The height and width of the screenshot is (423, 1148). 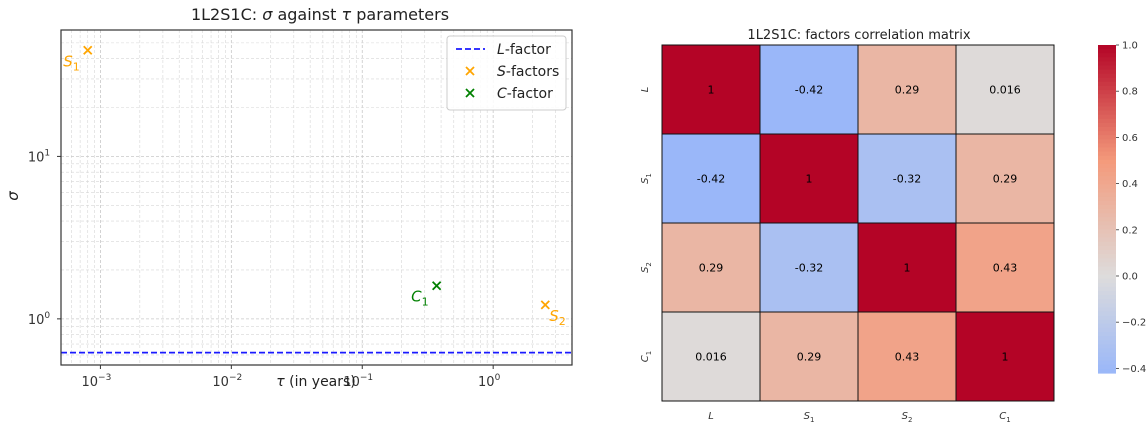 I want to click on heatmap-y-tick-main: S, so click(x=645, y=269).